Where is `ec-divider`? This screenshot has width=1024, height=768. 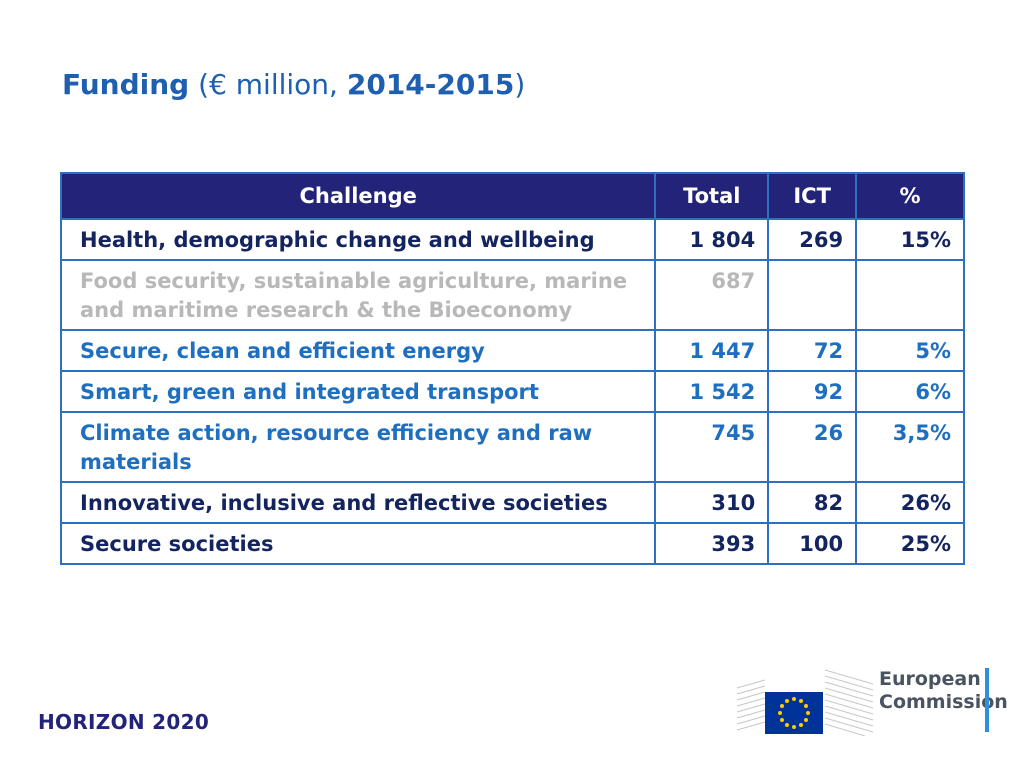 ec-divider is located at coordinates (987, 700).